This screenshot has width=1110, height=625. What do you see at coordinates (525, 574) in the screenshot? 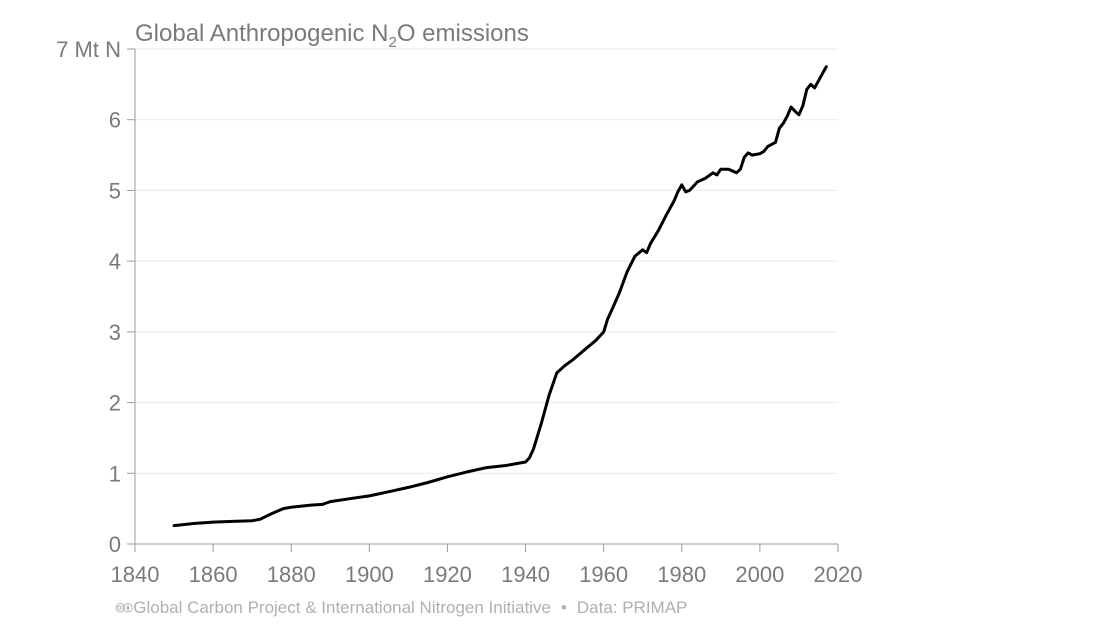
I see `x-tick-label-1940: 1940` at bounding box center [525, 574].